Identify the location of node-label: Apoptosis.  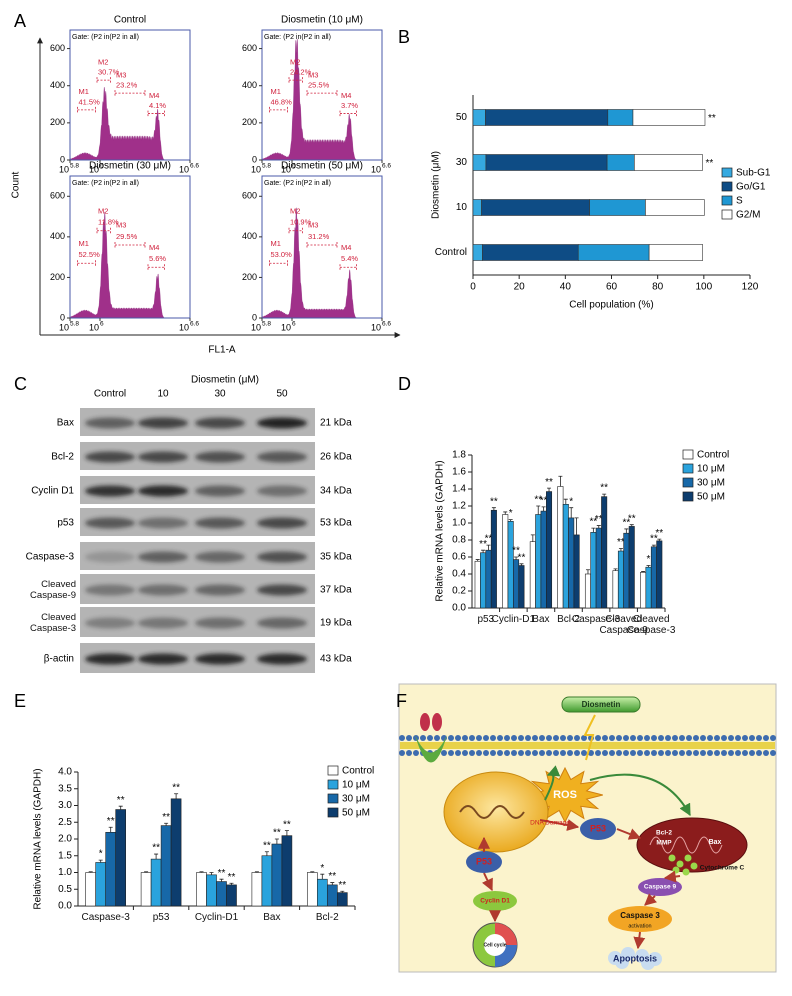
(635, 958).